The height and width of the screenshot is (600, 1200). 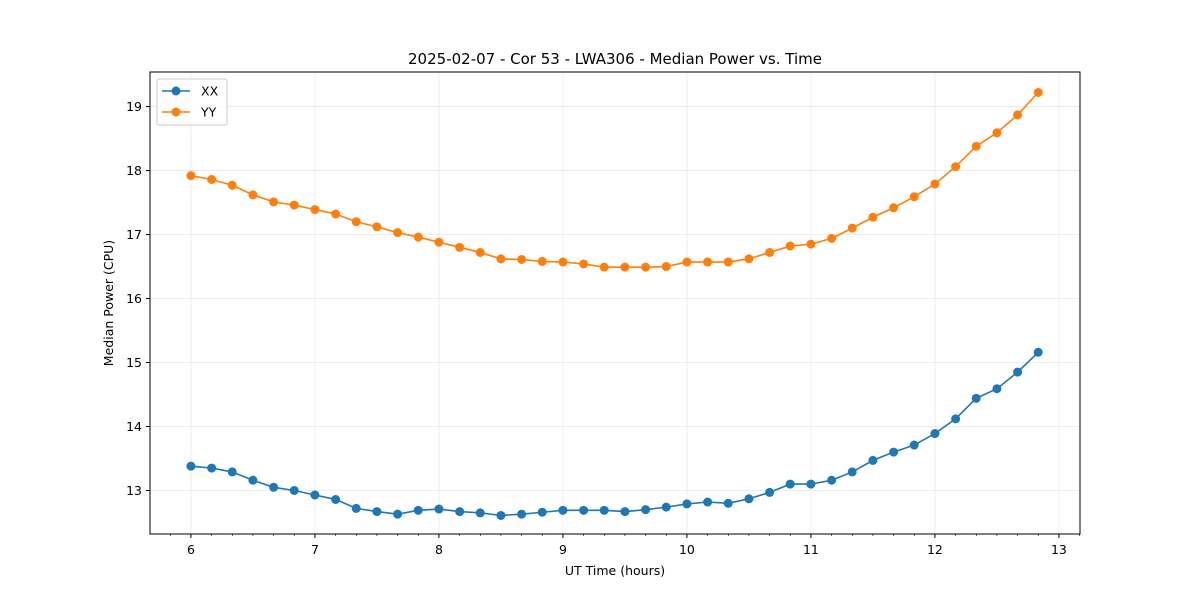 What do you see at coordinates (134, 426) in the screenshot?
I see `y-tick-label: 14` at bounding box center [134, 426].